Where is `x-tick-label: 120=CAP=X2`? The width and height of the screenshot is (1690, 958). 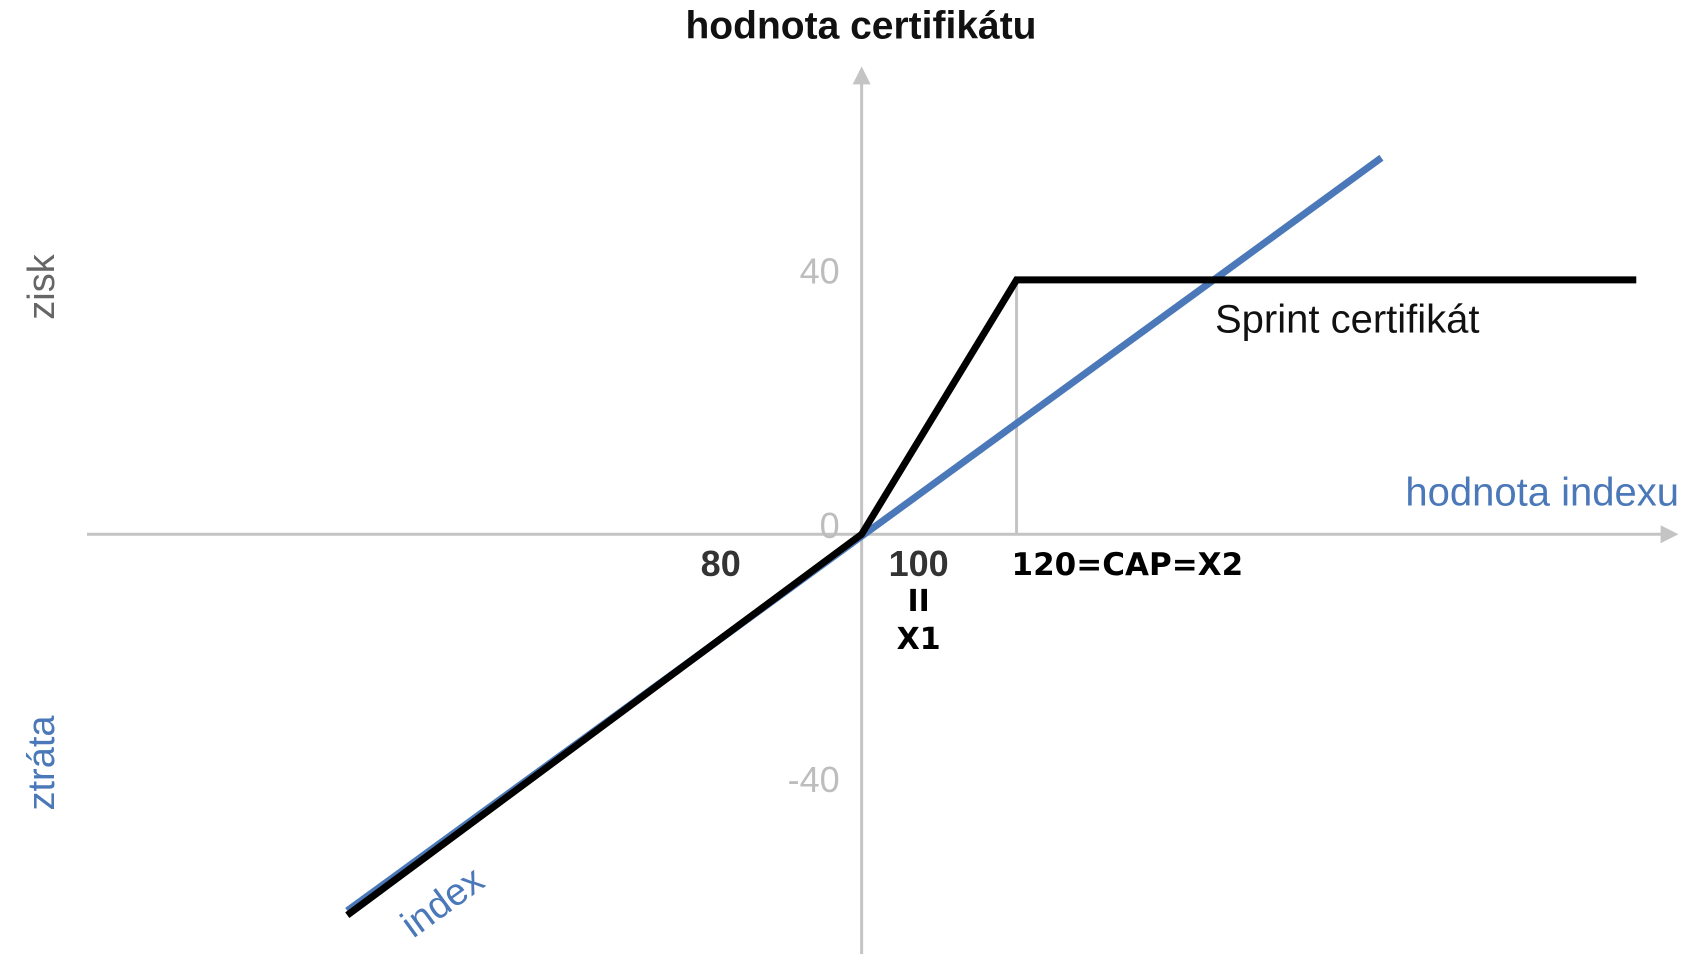 x-tick-label: 120=CAP=X2 is located at coordinates (1128, 565).